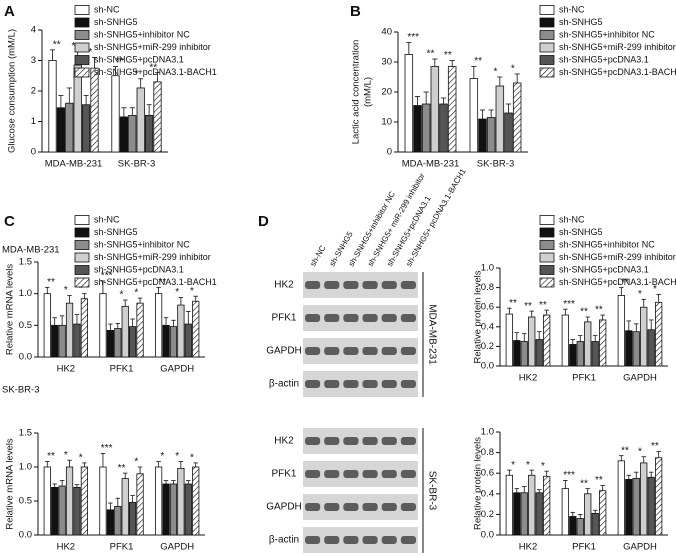 The width and height of the screenshot is (676, 557). What do you see at coordinates (431, 334) in the screenshot?
I see `cell-line-label: MDA-MB-231` at bounding box center [431, 334].